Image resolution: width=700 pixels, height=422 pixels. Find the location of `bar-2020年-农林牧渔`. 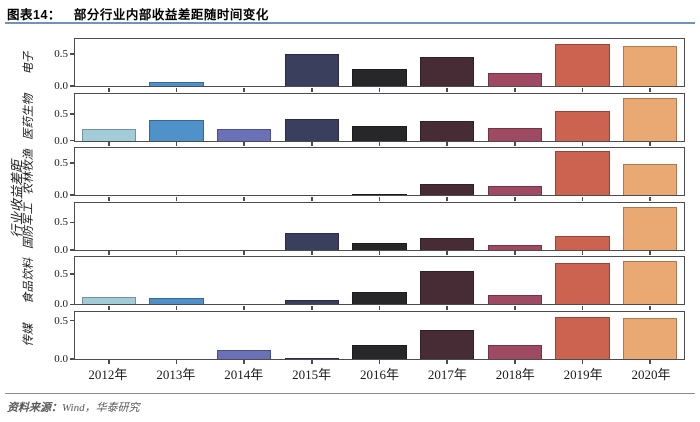

bar-2020年-农林牧渔 is located at coordinates (650, 180).